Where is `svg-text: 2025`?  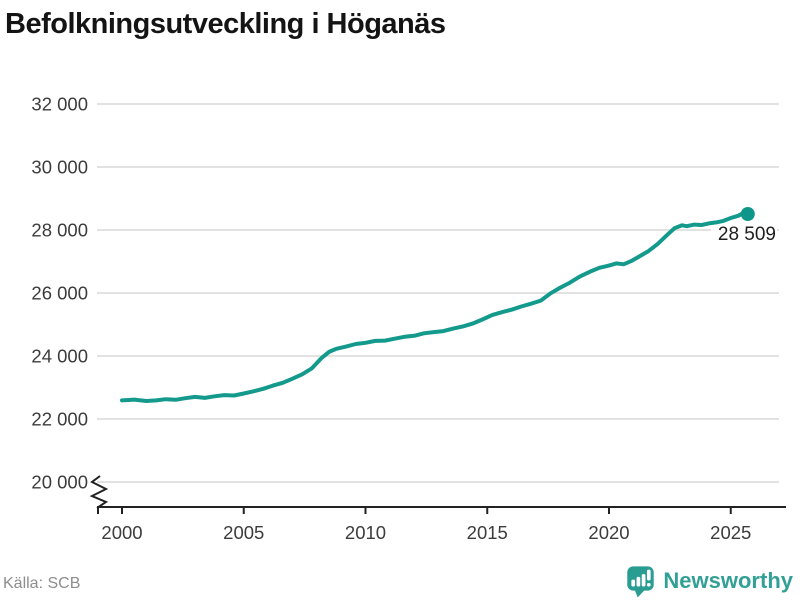
svg-text: 2025 is located at coordinates (730, 532).